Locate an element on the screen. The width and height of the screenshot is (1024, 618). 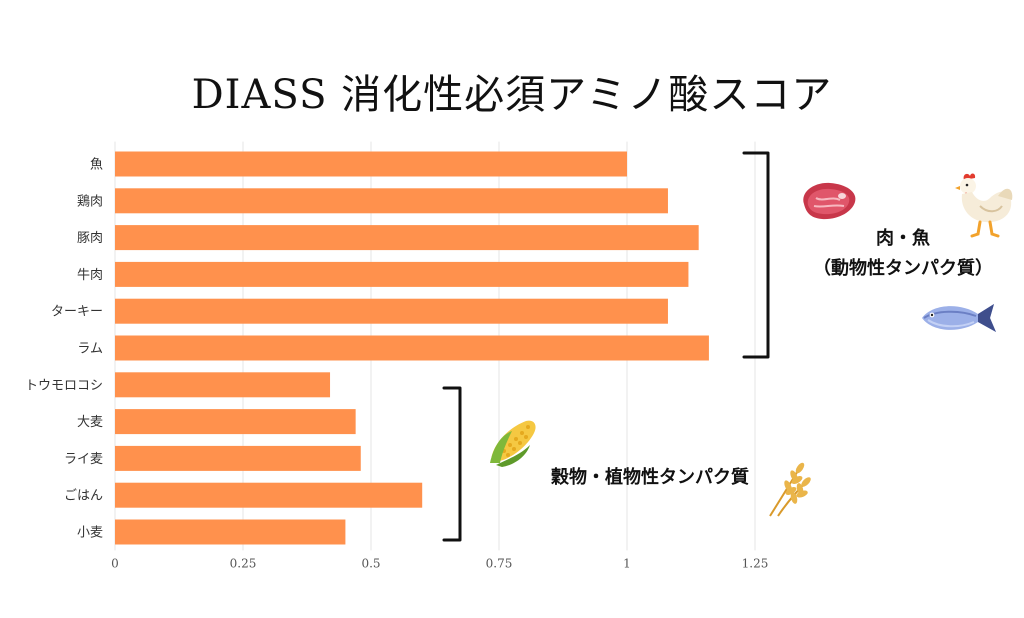
category-label: 魚 is located at coordinates (96, 165).